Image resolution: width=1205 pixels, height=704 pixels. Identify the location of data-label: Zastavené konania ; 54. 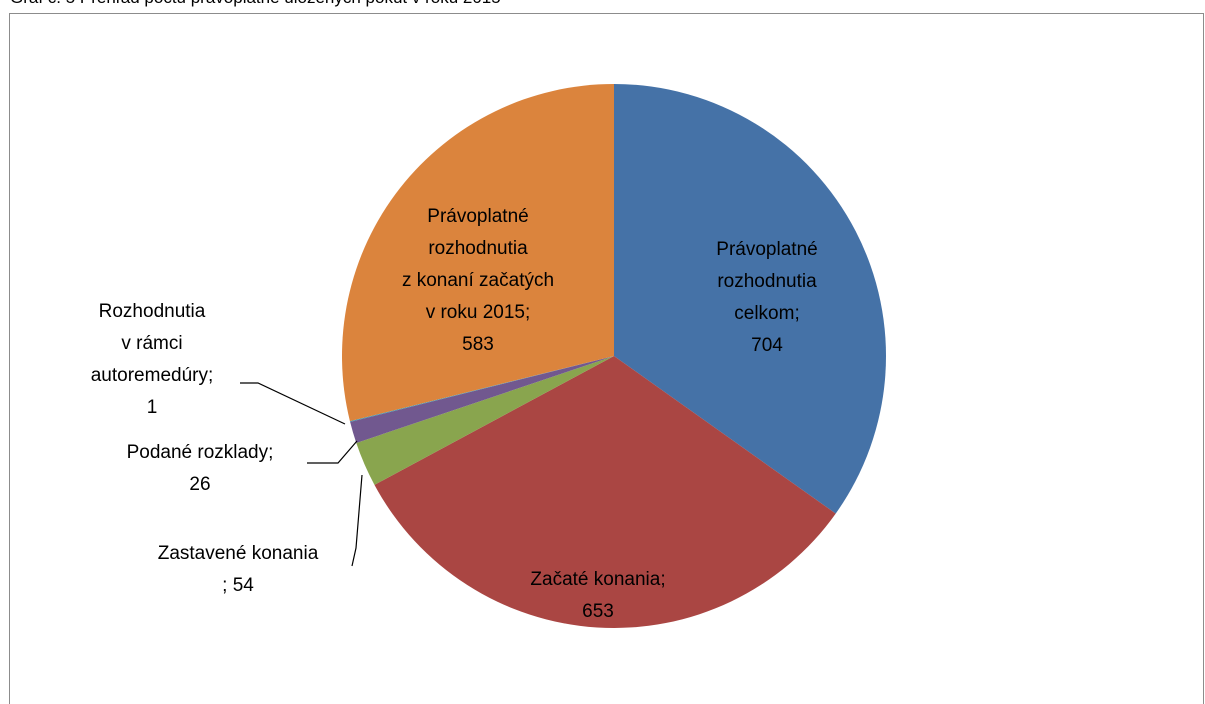
(238, 569).